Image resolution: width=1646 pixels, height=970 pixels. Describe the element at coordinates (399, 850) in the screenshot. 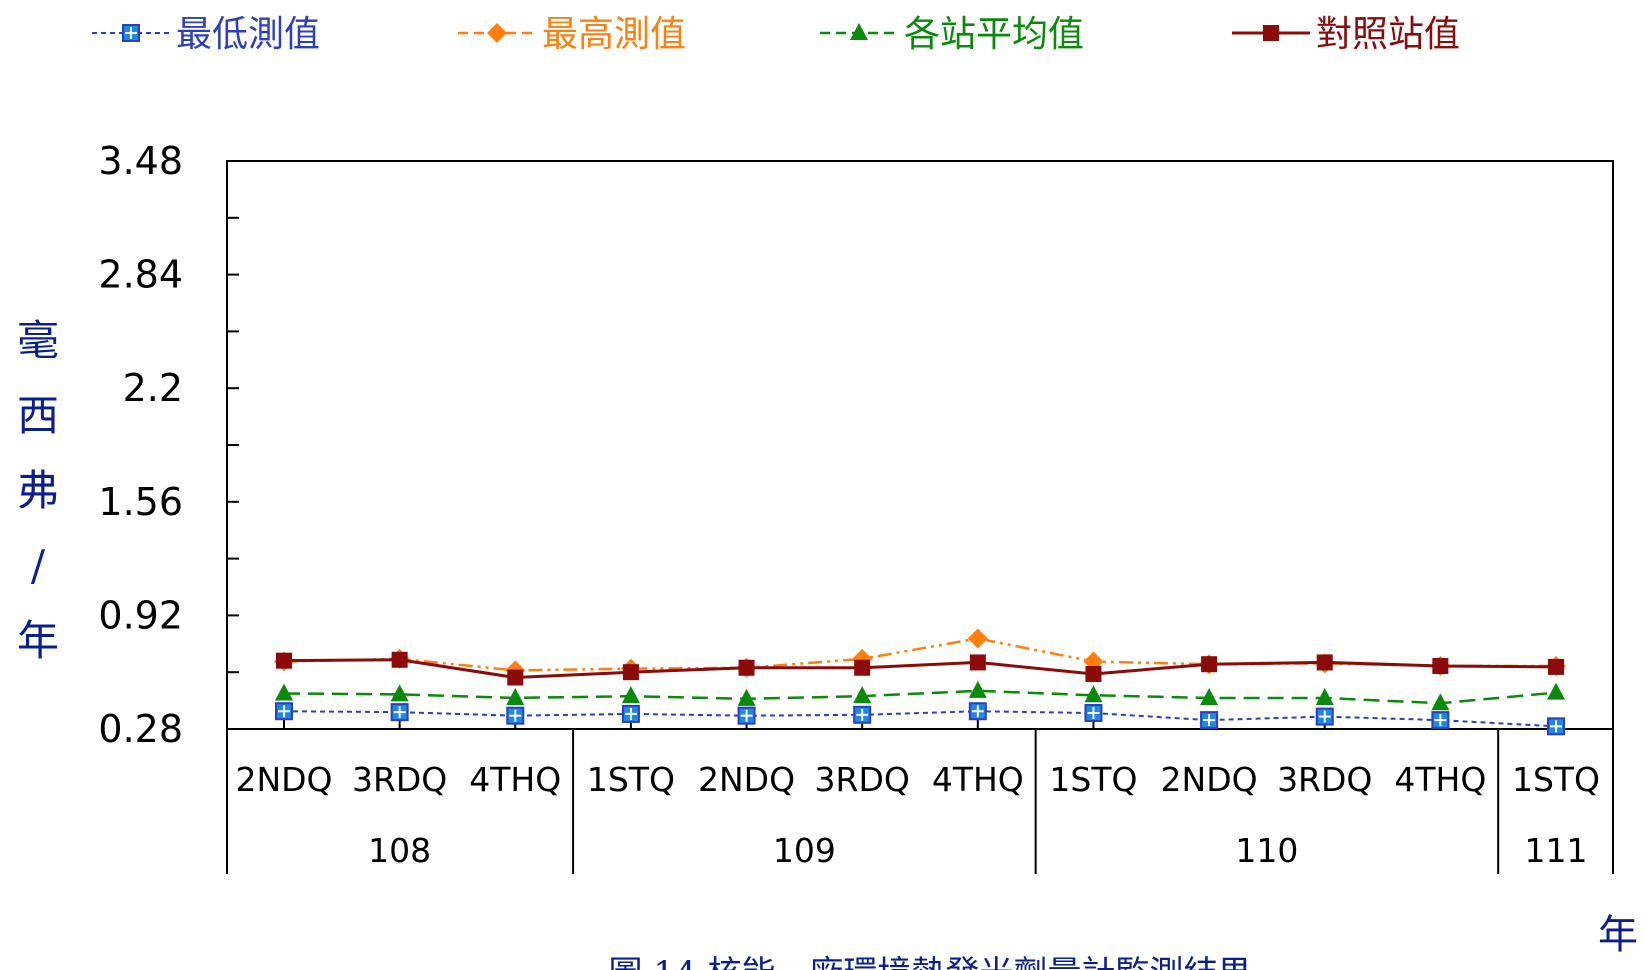

I see `x-group-label: 108` at that location.